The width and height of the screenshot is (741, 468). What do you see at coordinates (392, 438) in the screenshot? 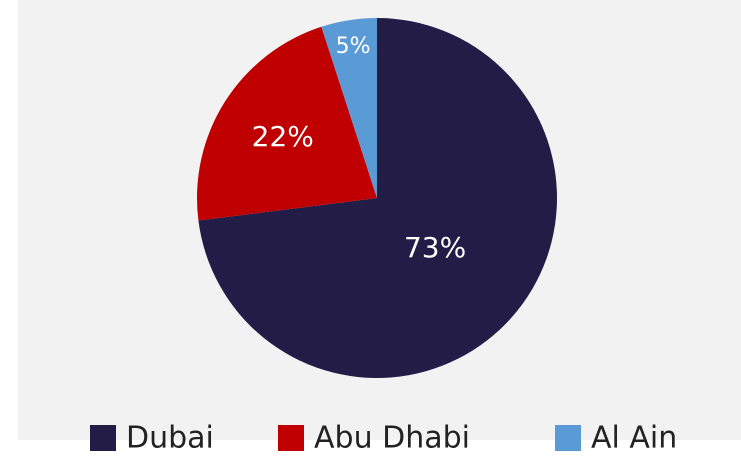
I see `legend-label: Abu Dhabi` at bounding box center [392, 438].